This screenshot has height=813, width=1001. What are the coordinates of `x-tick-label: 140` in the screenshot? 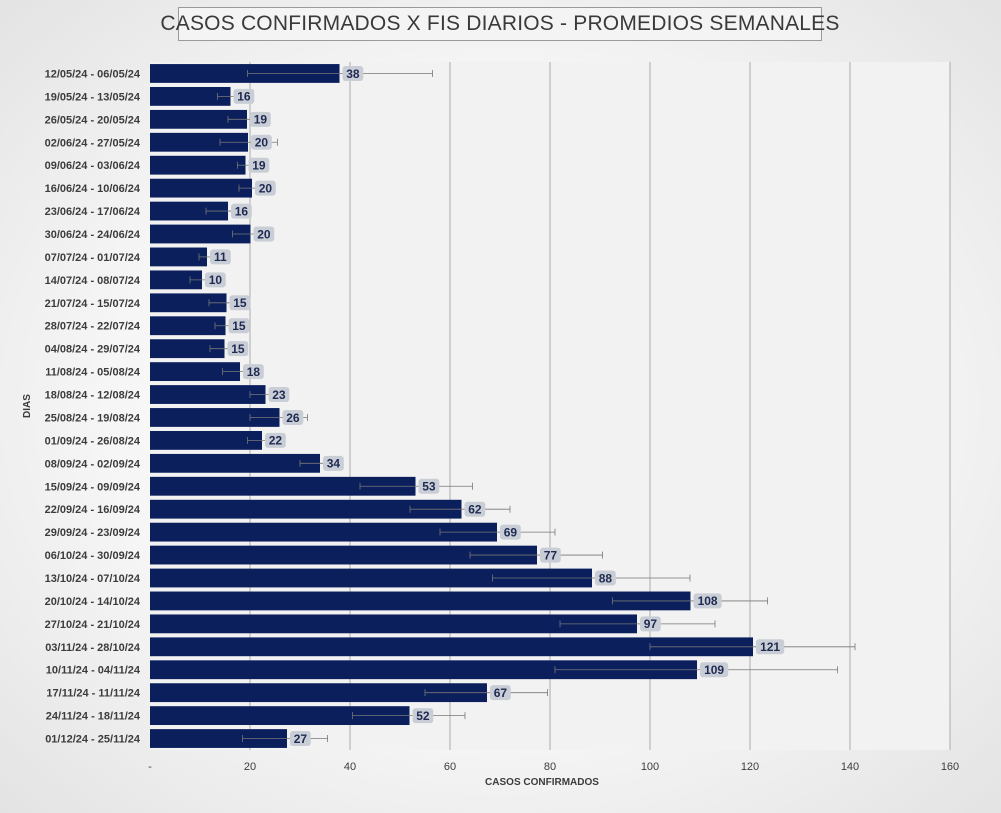 It's located at (850, 767).